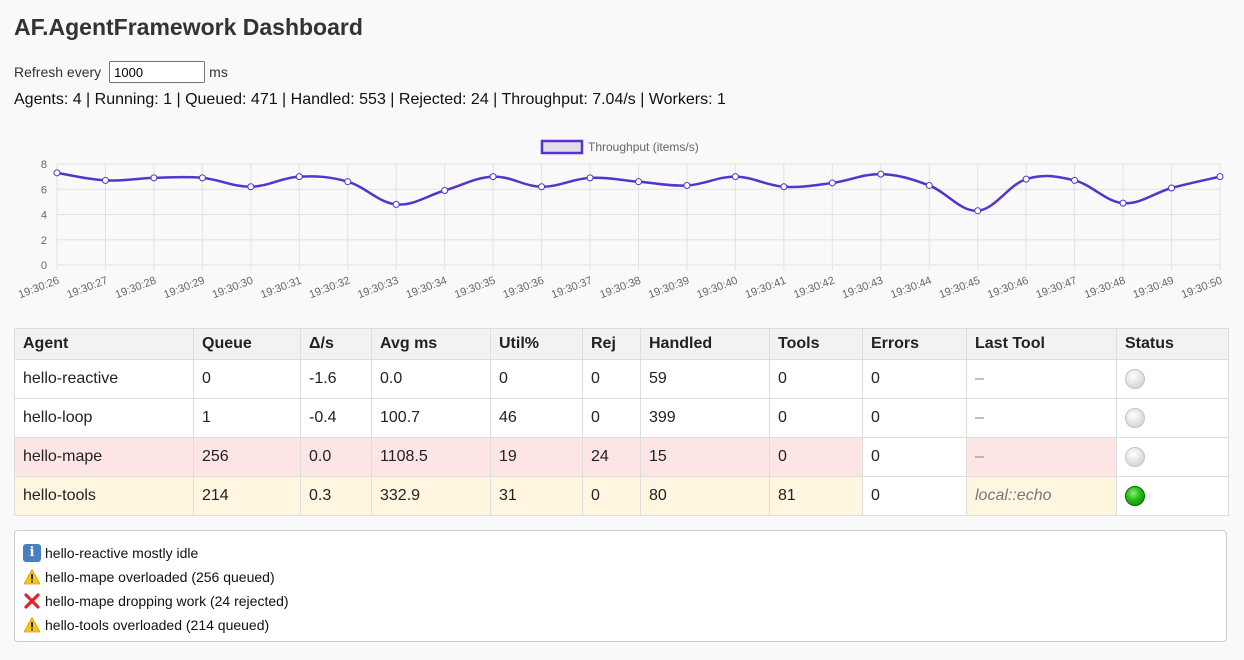 The image size is (1244, 660). Describe the element at coordinates (104, 344) in the screenshot. I see `column-header-agent: Agent` at that location.